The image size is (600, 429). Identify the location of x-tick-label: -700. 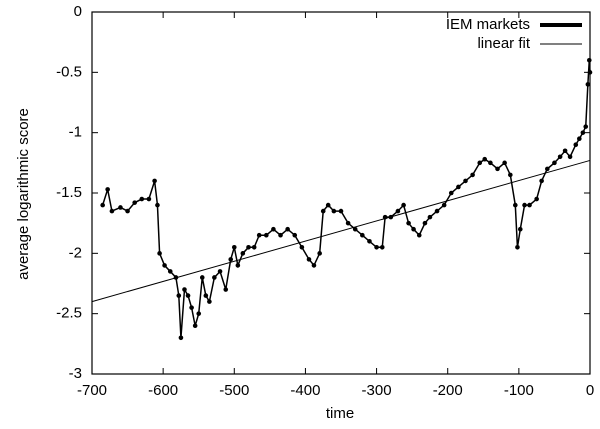
(92, 390).